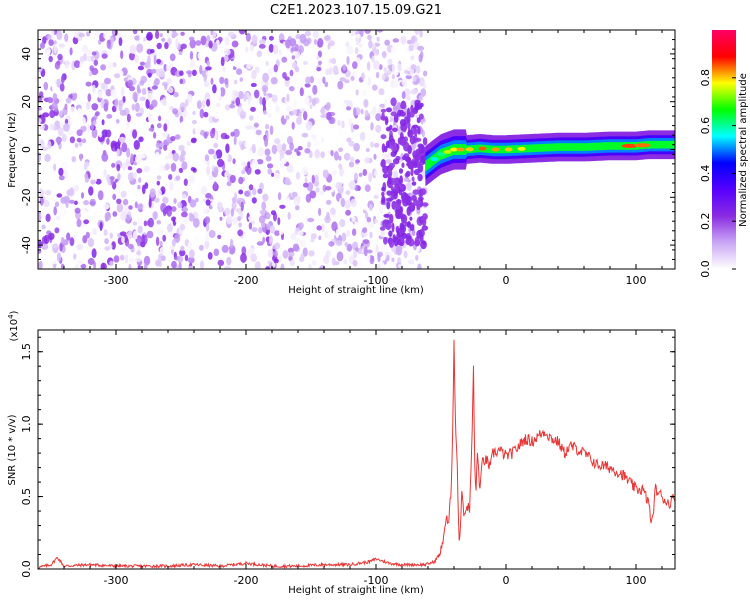  Describe the element at coordinates (636, 580) in the screenshot. I see `snr-x-tick-label: 100` at that location.